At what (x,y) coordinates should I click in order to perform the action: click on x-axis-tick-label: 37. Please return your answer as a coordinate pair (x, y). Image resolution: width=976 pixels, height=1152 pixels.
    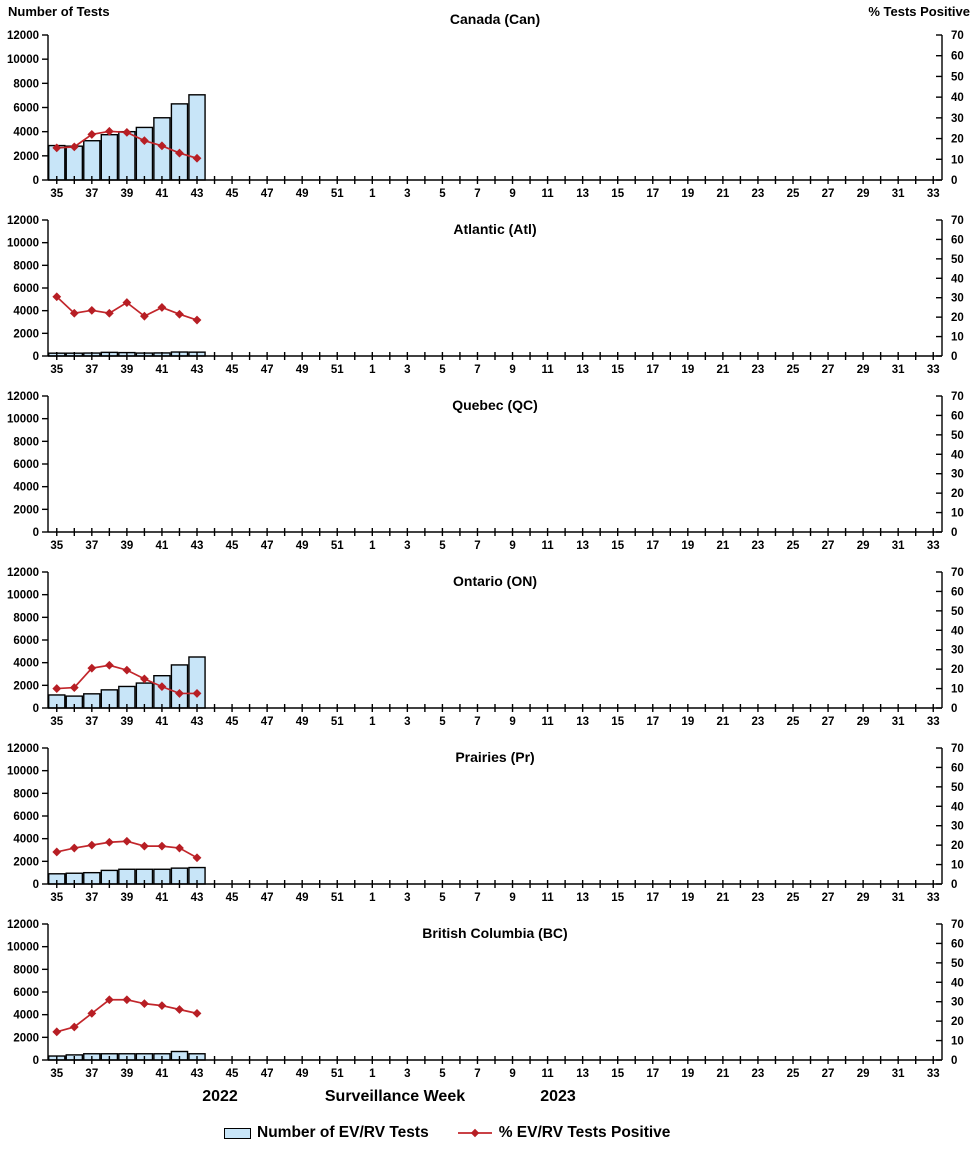
    Looking at the image, I should click on (91, 898).